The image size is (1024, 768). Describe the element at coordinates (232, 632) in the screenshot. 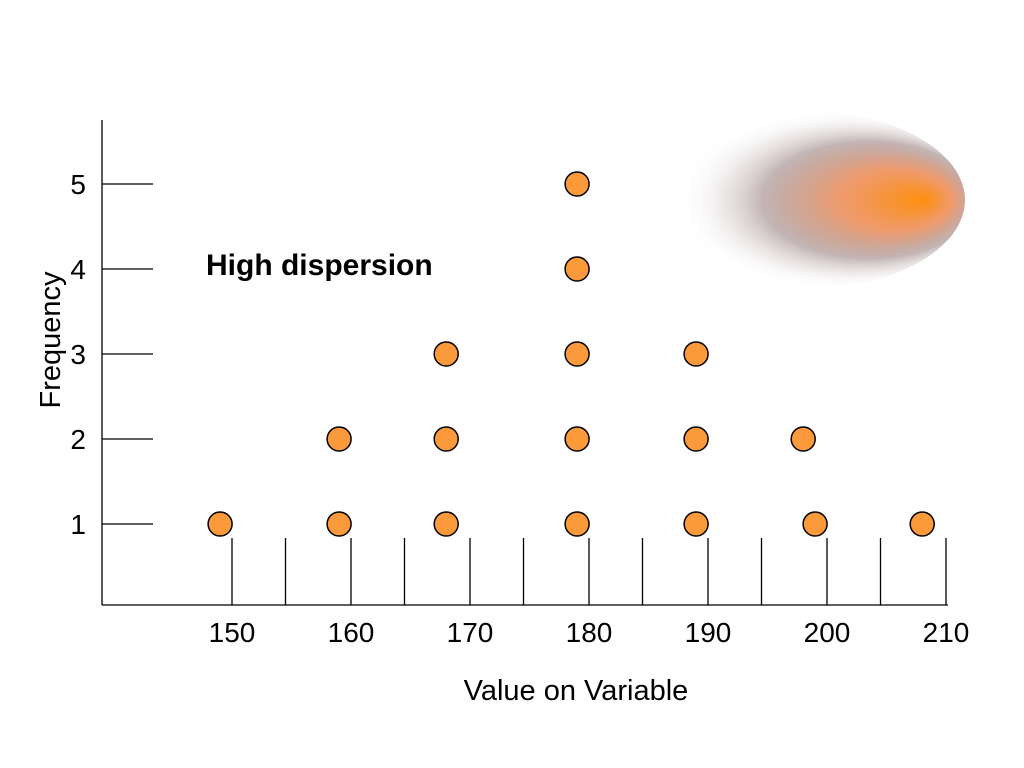

I see `x-tick-label-150: 150` at that location.